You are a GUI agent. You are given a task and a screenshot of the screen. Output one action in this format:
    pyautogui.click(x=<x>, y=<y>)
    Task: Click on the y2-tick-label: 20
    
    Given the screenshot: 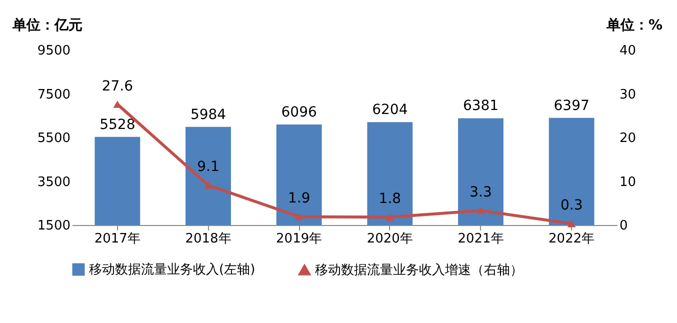 What is the action you would take?
    pyautogui.click(x=628, y=138)
    